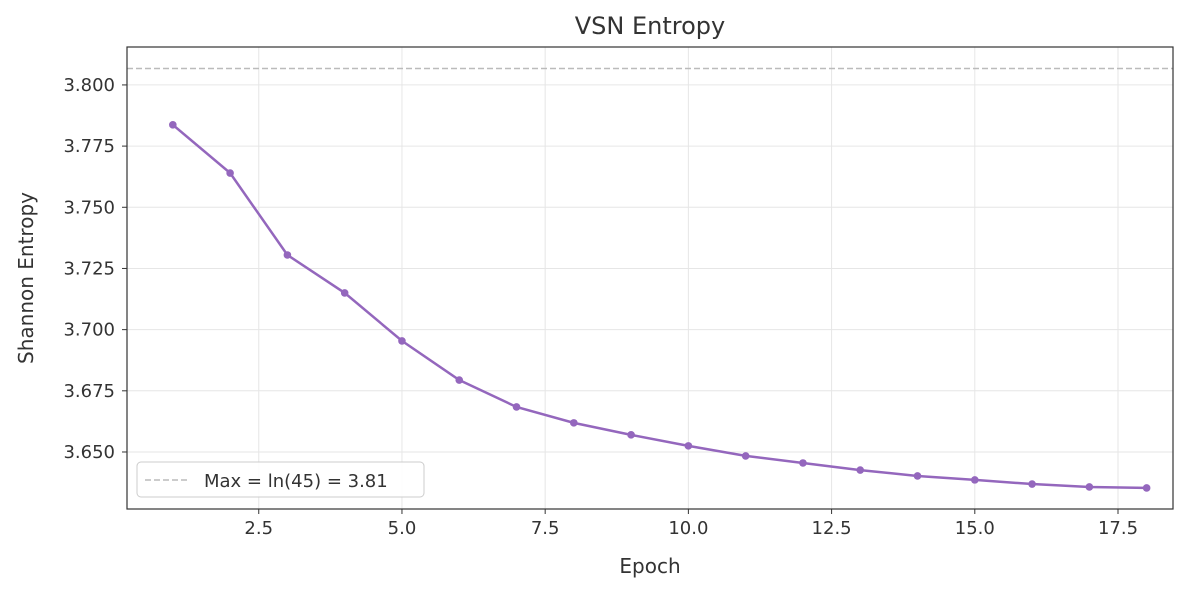  What do you see at coordinates (650, 26) in the screenshot?
I see `chart-title: VSN Entropy` at bounding box center [650, 26].